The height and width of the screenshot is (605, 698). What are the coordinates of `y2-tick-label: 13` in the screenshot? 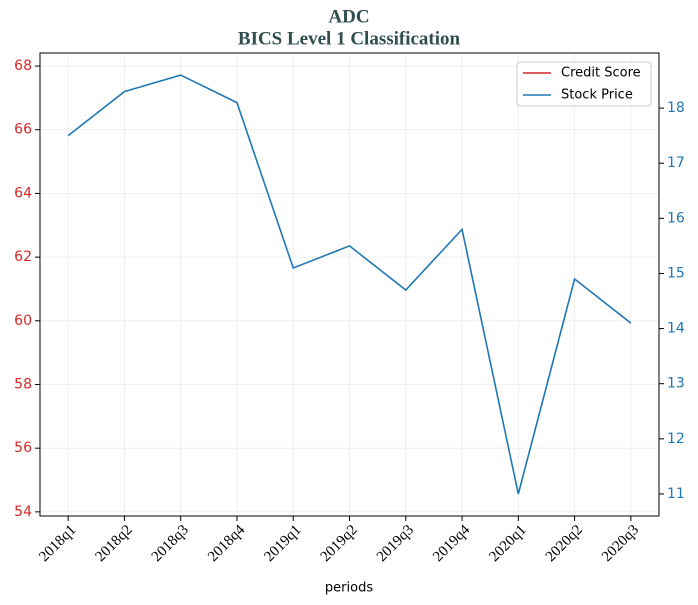 It's located at (676, 384).